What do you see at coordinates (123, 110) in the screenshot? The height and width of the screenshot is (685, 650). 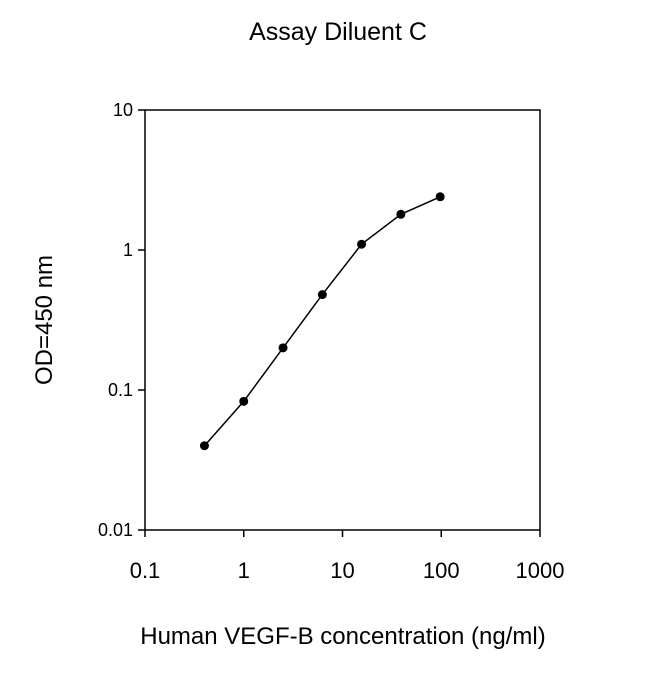 I see `y-tick-label: 10` at bounding box center [123, 110].